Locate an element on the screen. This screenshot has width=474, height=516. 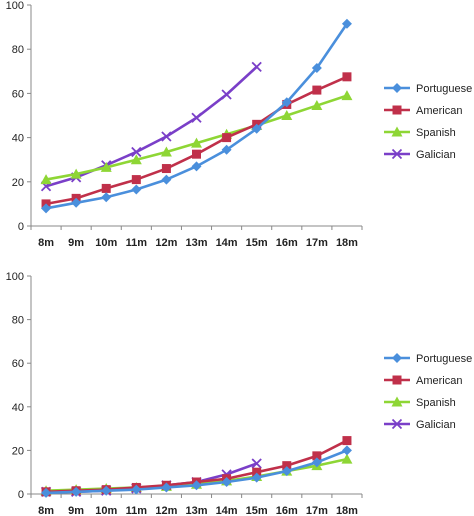
x-tick-label: 13m is located at coordinates (196, 510).